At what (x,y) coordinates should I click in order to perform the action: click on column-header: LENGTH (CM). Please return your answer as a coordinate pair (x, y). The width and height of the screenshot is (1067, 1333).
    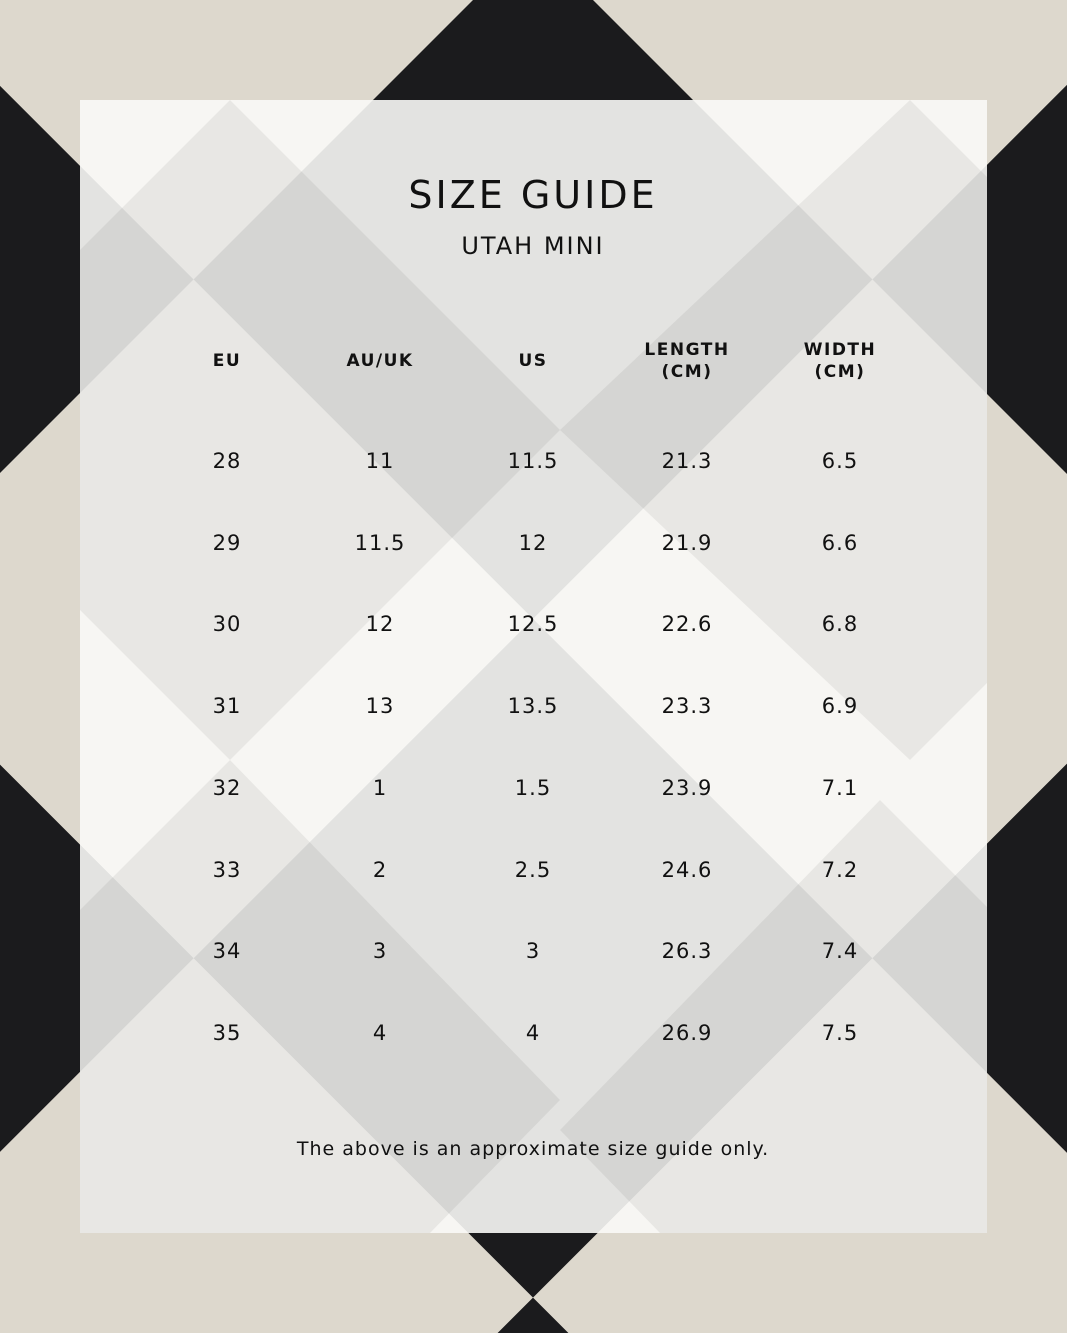
    Looking at the image, I should click on (686, 361).